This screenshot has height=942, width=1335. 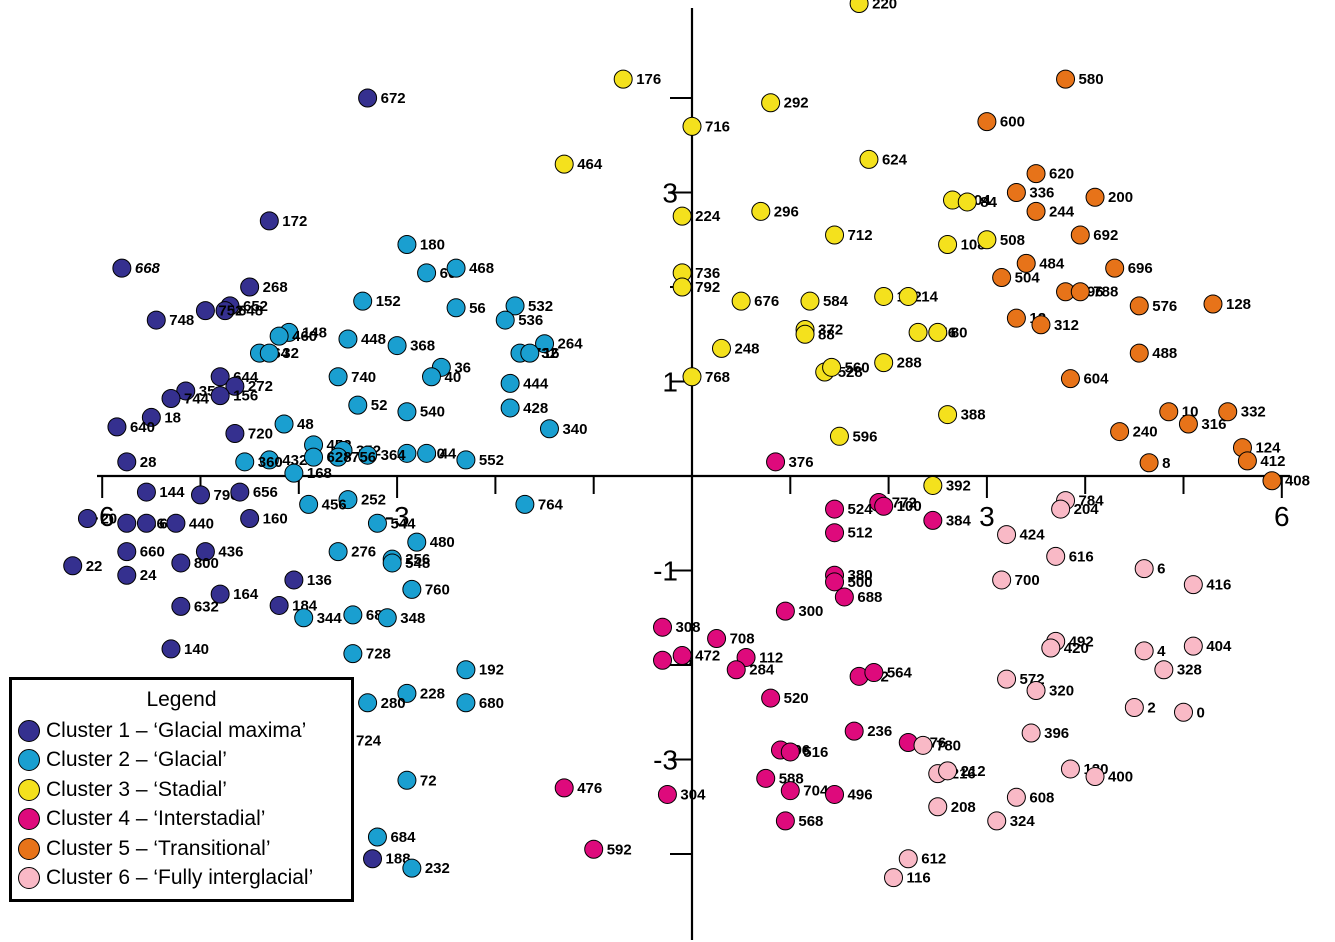 What do you see at coordinates (403, 837) in the screenshot?
I see `point-label-684: 684` at bounding box center [403, 837].